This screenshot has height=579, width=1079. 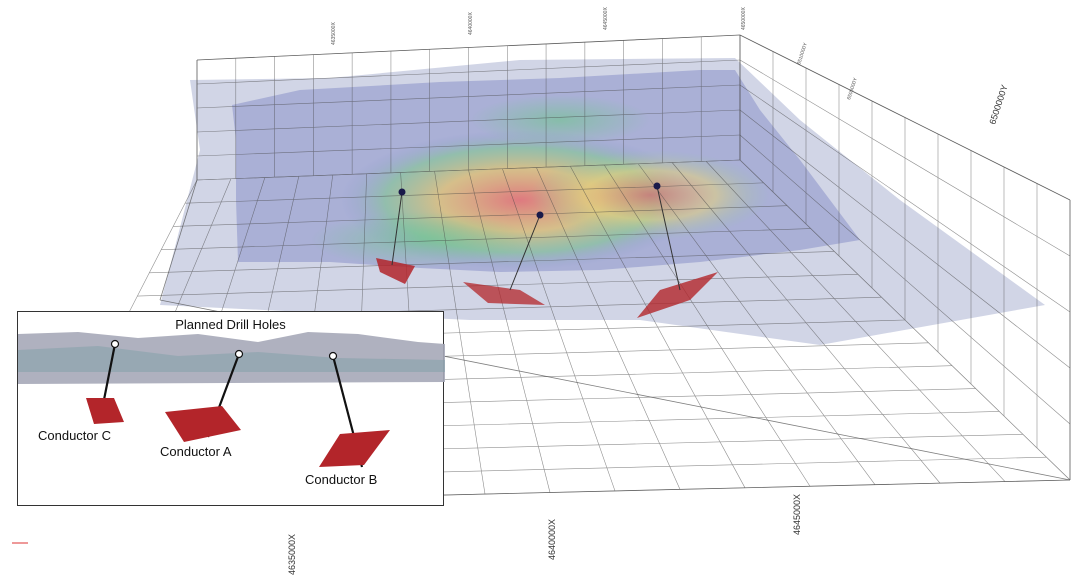 What do you see at coordinates (74, 435) in the screenshot?
I see `conductor-c-label: Conductor C` at bounding box center [74, 435].